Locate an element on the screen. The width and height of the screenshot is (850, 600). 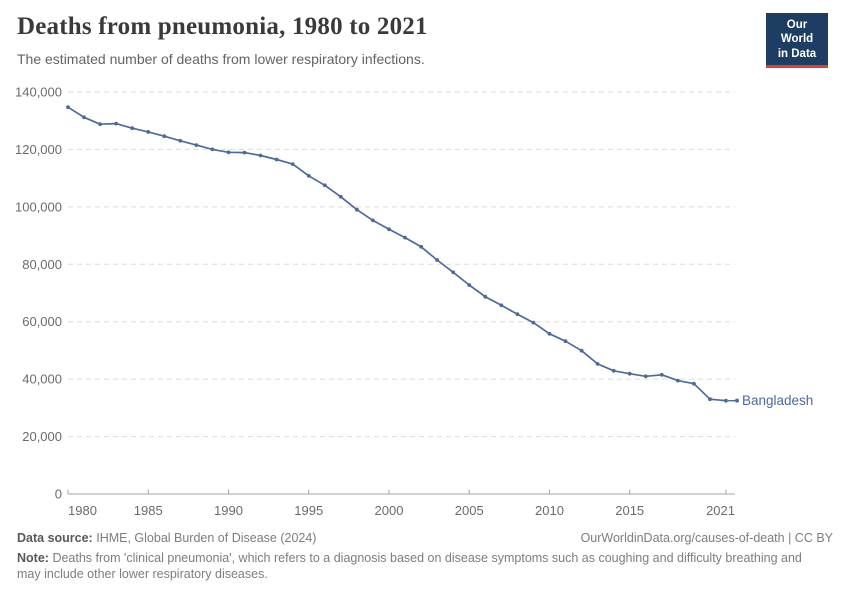
x-axis-tick-label: 2021 is located at coordinates (720, 510).